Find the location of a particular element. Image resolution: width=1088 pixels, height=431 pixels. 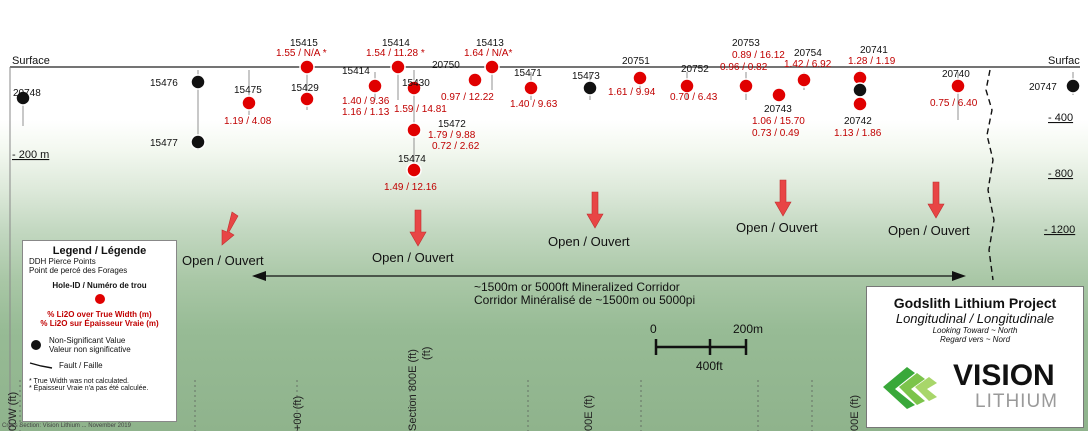

legend-li2o-en: % Li2O over True Width (m) is located at coordinates (99, 314).